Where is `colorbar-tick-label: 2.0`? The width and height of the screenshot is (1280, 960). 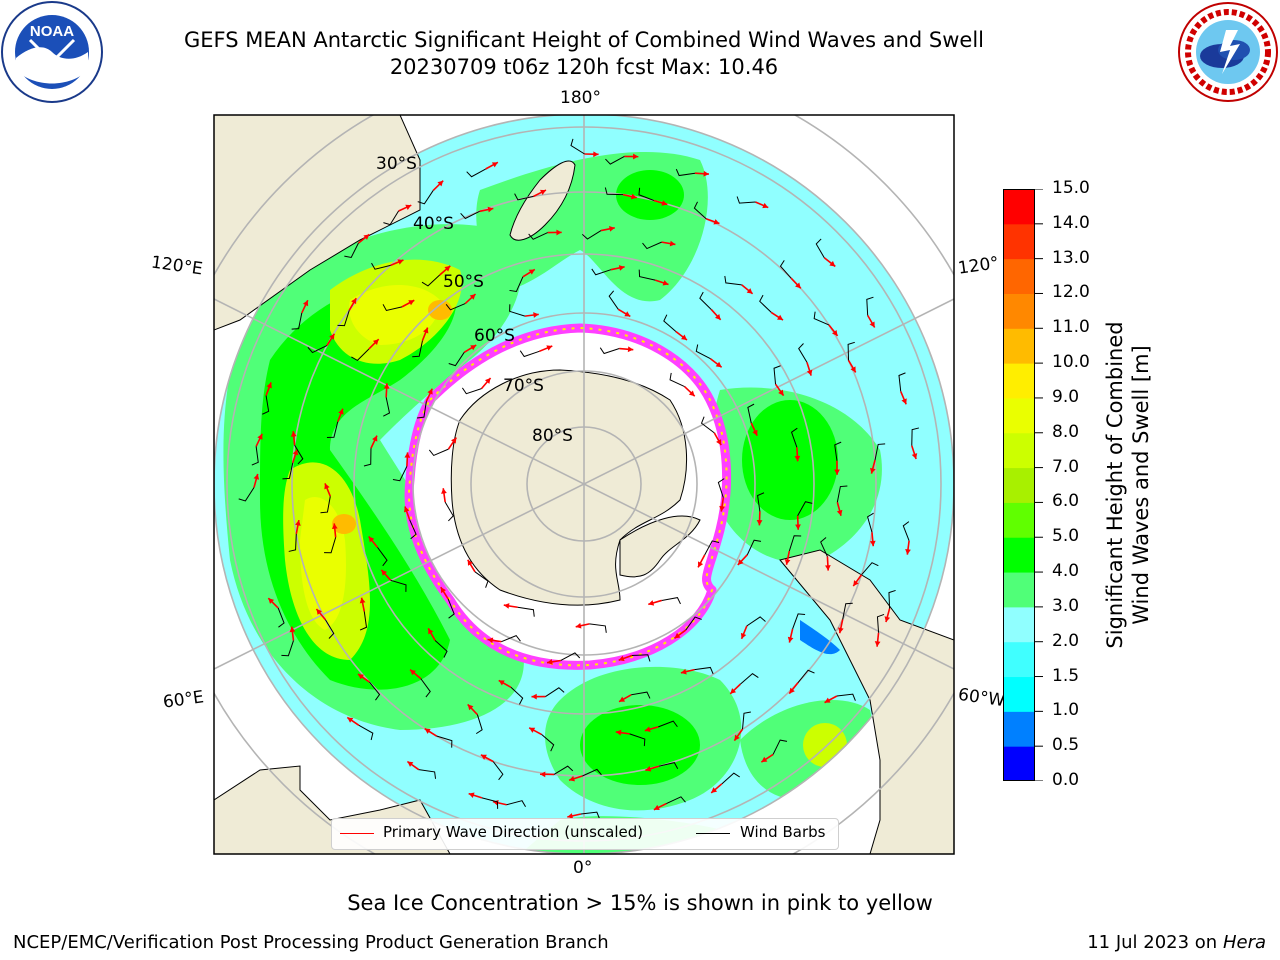 colorbar-tick-label: 2.0 is located at coordinates (1066, 640).